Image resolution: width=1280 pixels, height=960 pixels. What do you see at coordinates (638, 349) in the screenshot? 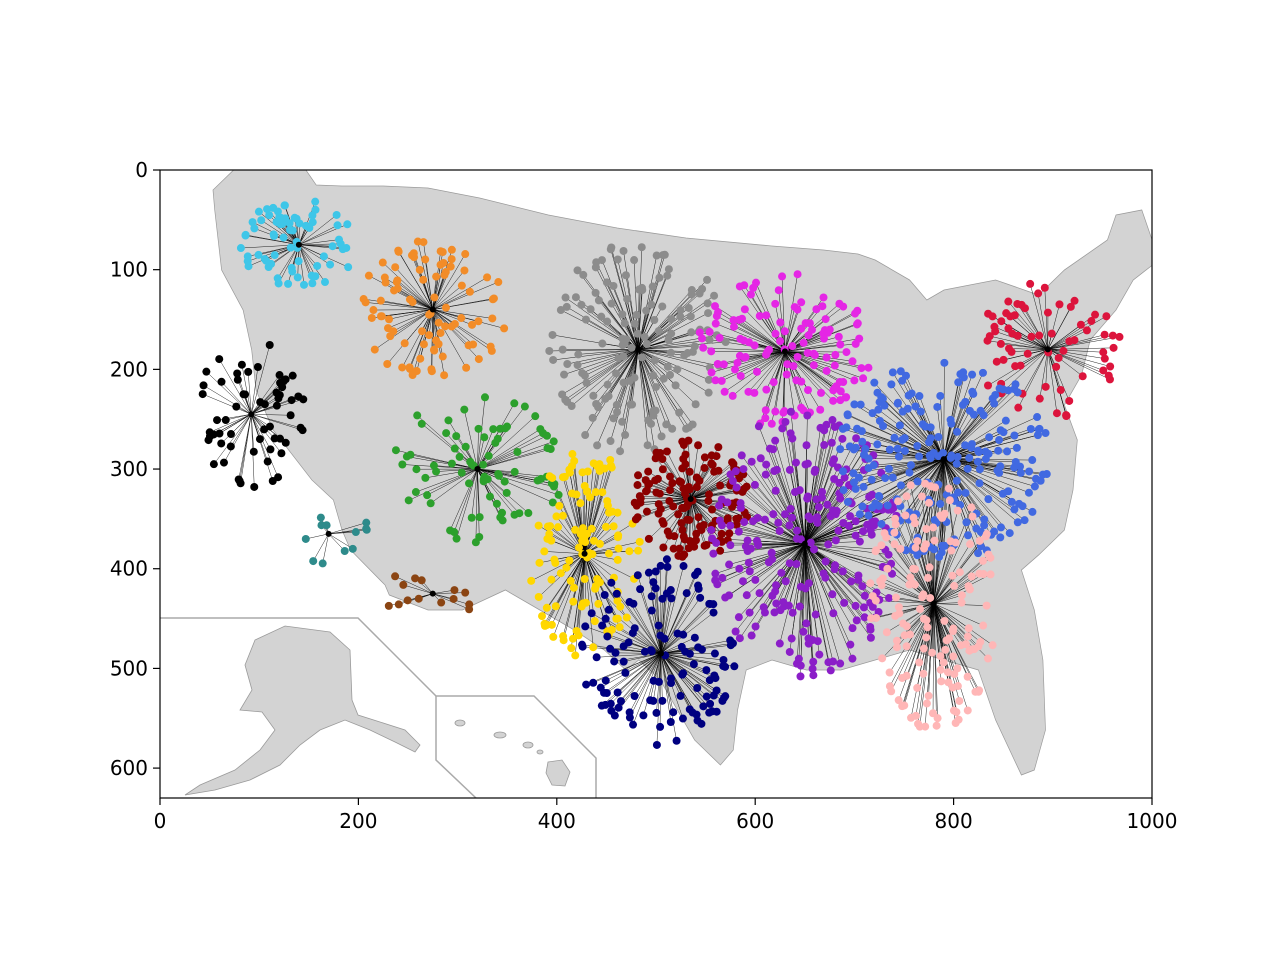
I see `cluster-center` at bounding box center [638, 349].